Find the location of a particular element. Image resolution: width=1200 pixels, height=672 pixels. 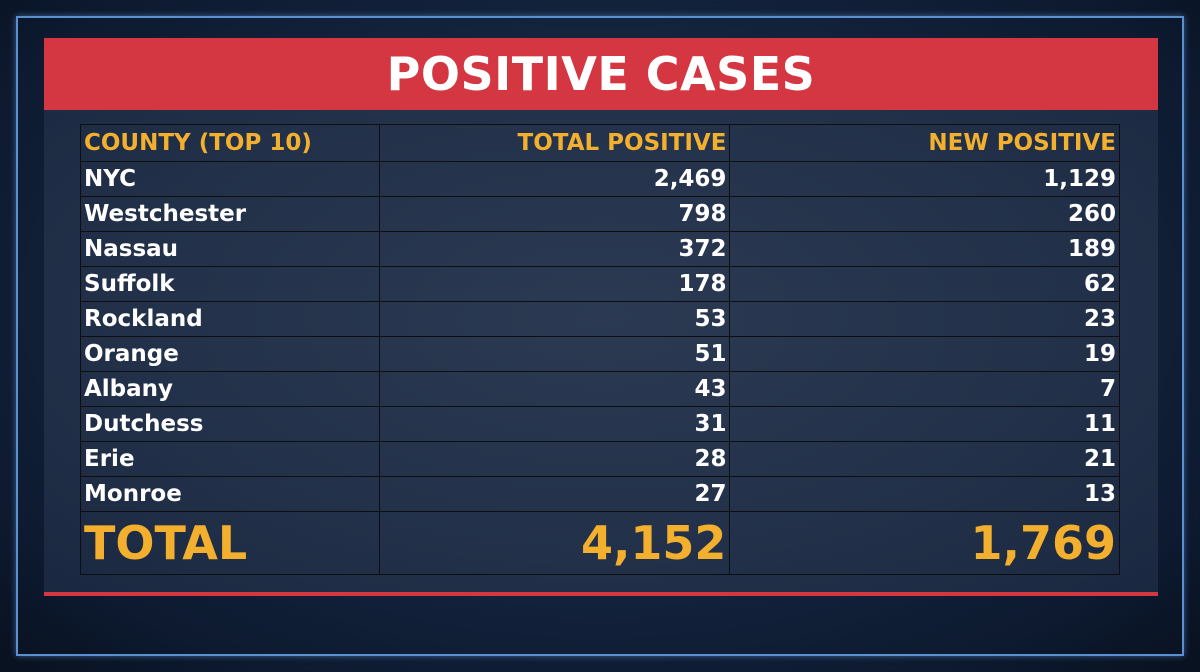

table-row: Rockland 53 23 is located at coordinates (599, 319).